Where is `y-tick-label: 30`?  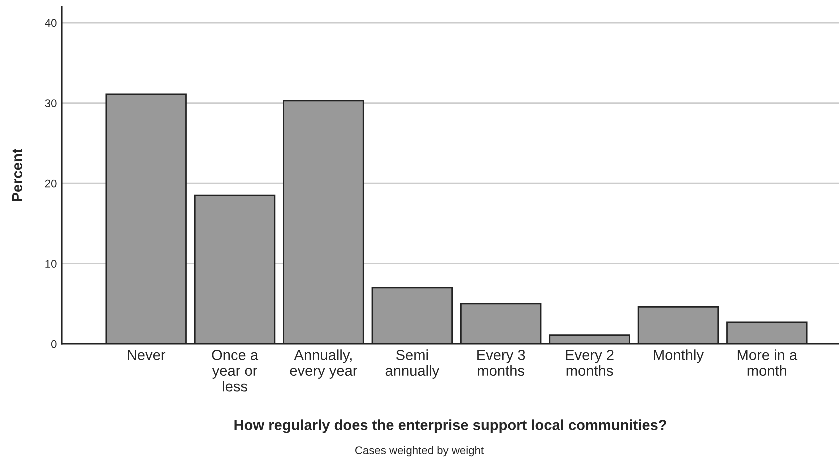
y-tick-label: 30 is located at coordinates (51, 104).